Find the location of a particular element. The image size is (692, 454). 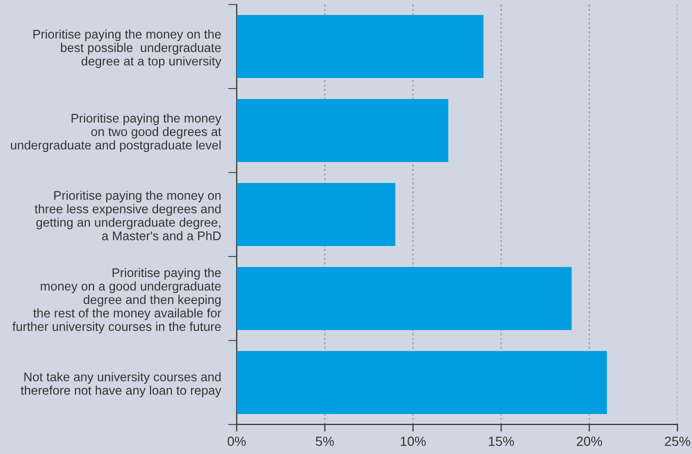

y-tick-label: Prioritise paying the money on the best possible undergraduate degree at a top university is located at coordinates (127, 48).